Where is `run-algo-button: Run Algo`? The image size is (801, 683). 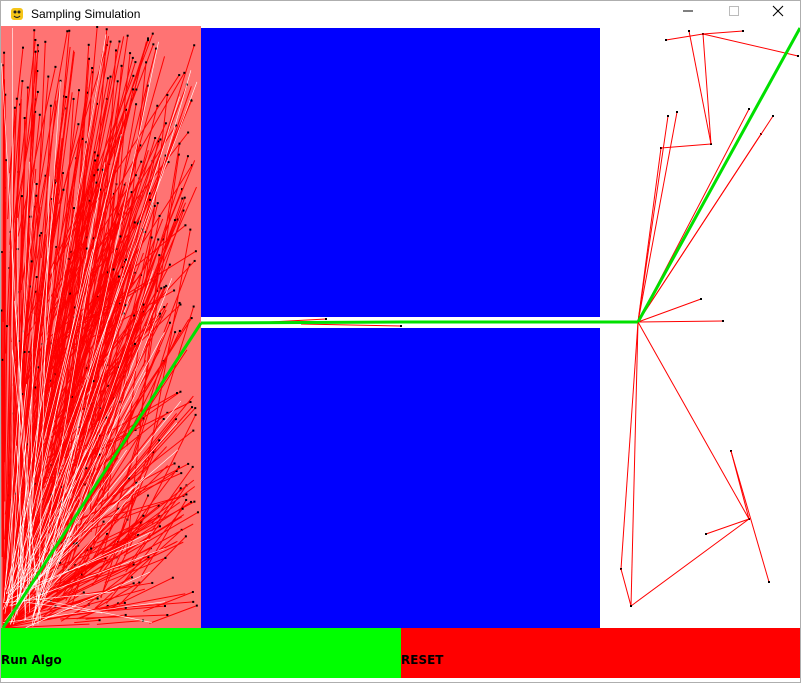 run-algo-button: Run Algo is located at coordinates (201, 653).